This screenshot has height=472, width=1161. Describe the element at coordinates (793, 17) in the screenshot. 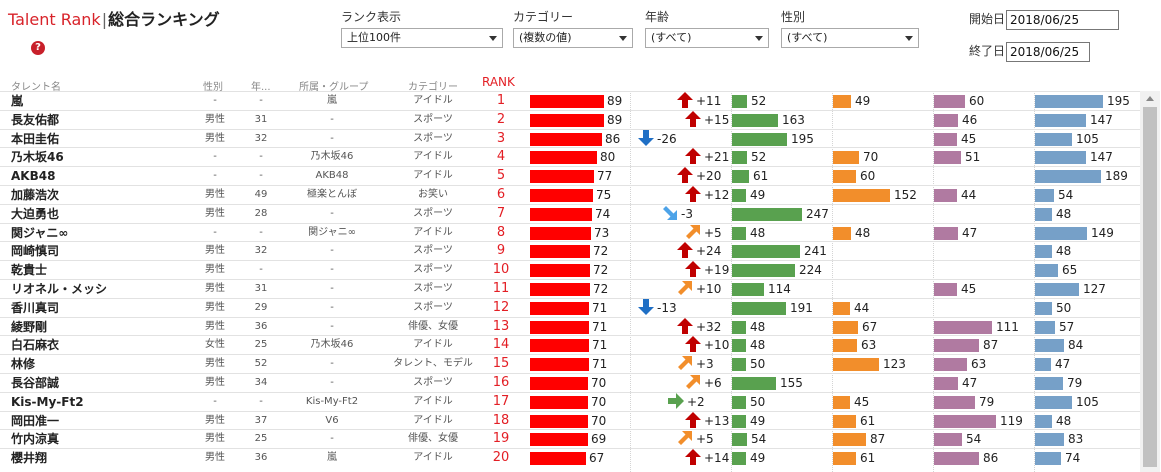

I see `filter-label-gender: 性別` at that location.